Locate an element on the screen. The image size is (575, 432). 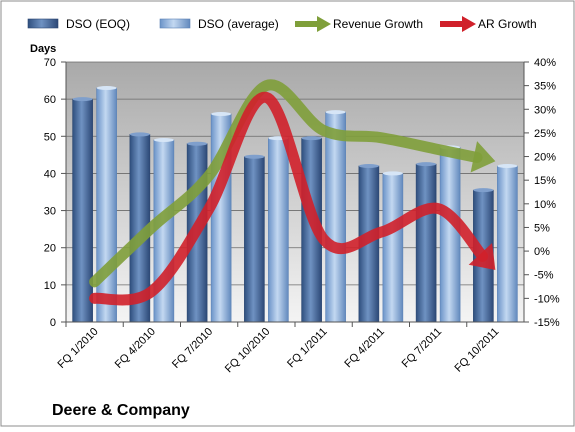
chart-title: Deere & Company is located at coordinates (121, 410).